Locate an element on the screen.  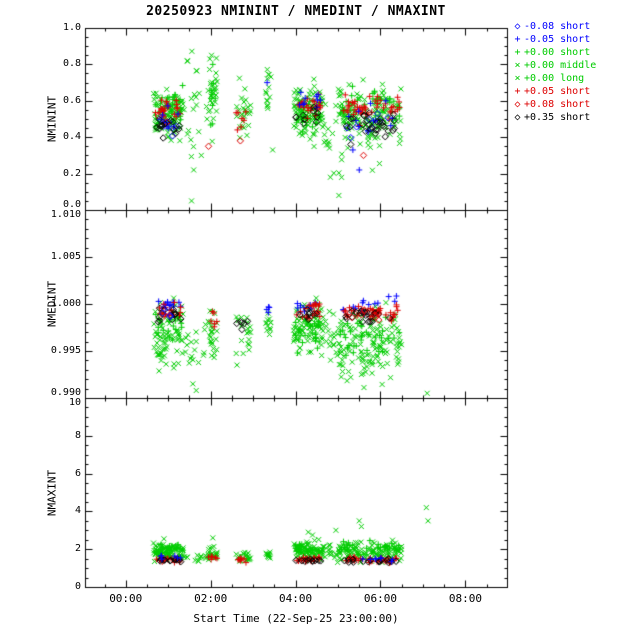
x-tick-label: 06:00 is located at coordinates (380, 598).